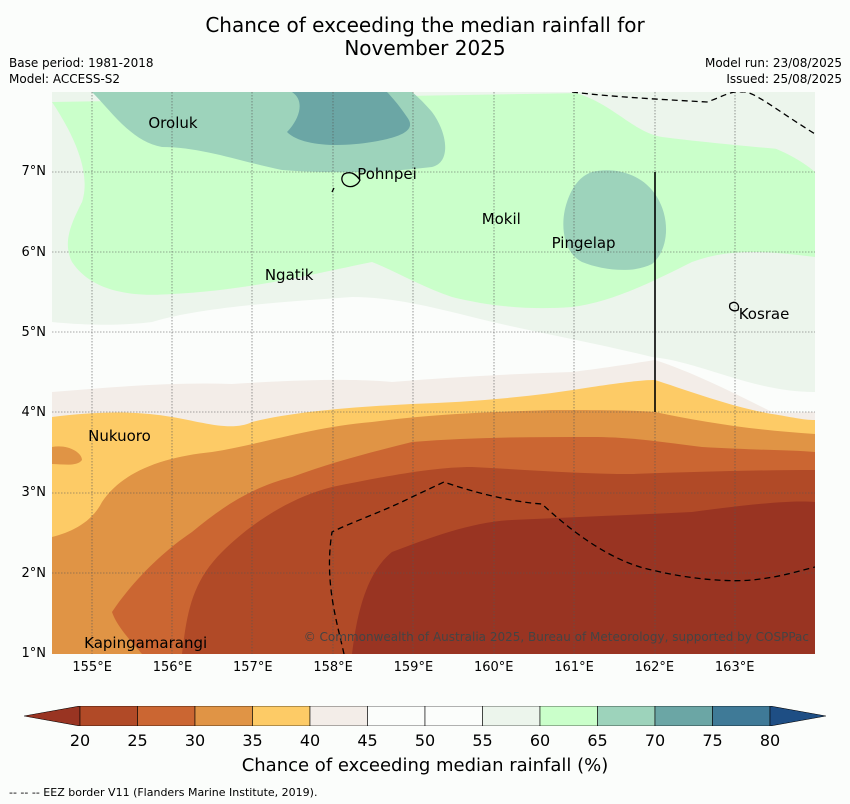 This screenshot has width=850, height=804. Describe the element at coordinates (367, 740) in the screenshot. I see `colorbar-tick-label: 45` at that location.